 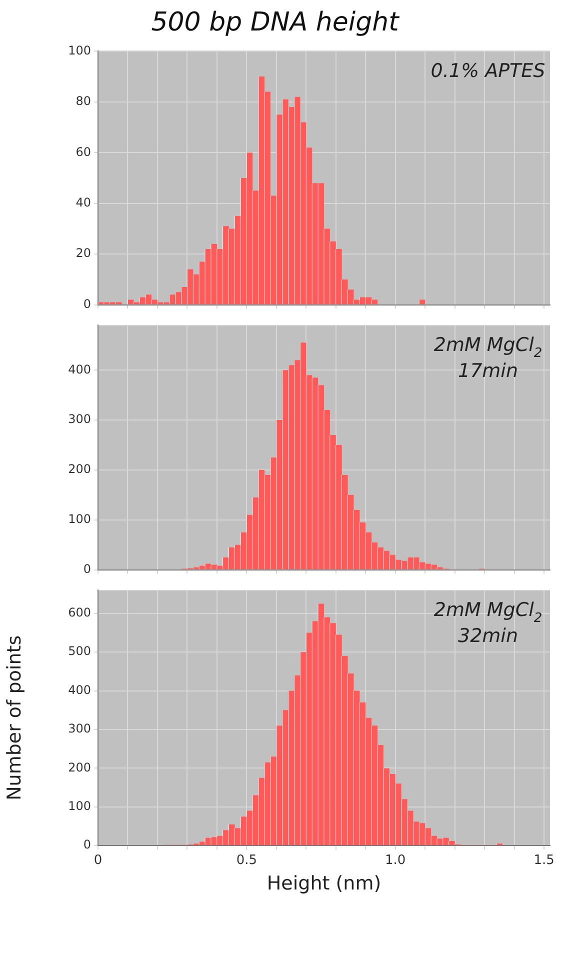 What do you see at coordinates (324, 883) in the screenshot?
I see `x-axis-title: Height (nm)` at bounding box center [324, 883].